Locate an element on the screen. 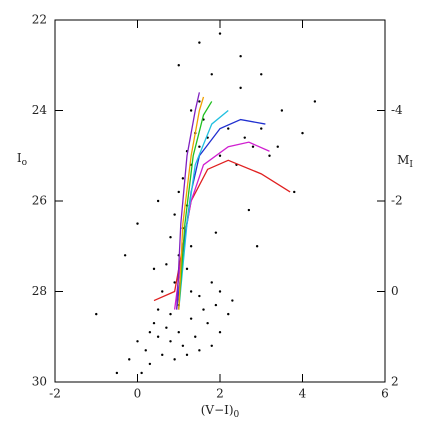 The image size is (436, 436). x-tick-label: 6 is located at coordinates (385, 394).